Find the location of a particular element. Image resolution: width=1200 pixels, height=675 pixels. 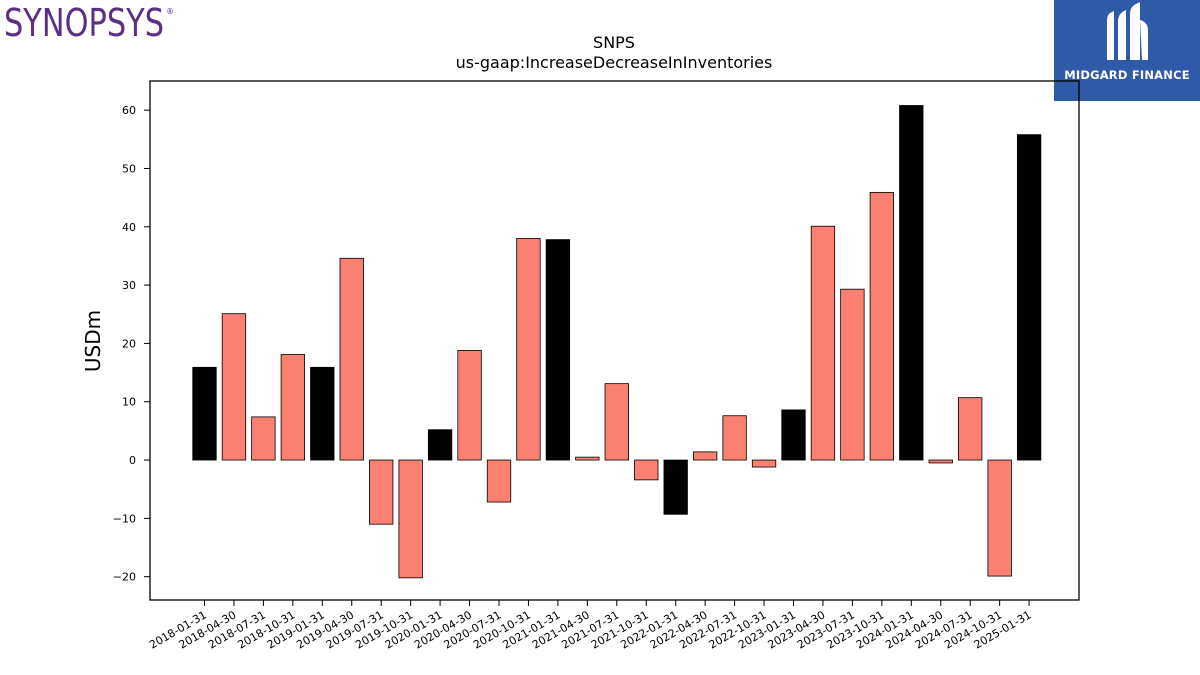

y-tick-label: 40 is located at coordinates (129, 227).